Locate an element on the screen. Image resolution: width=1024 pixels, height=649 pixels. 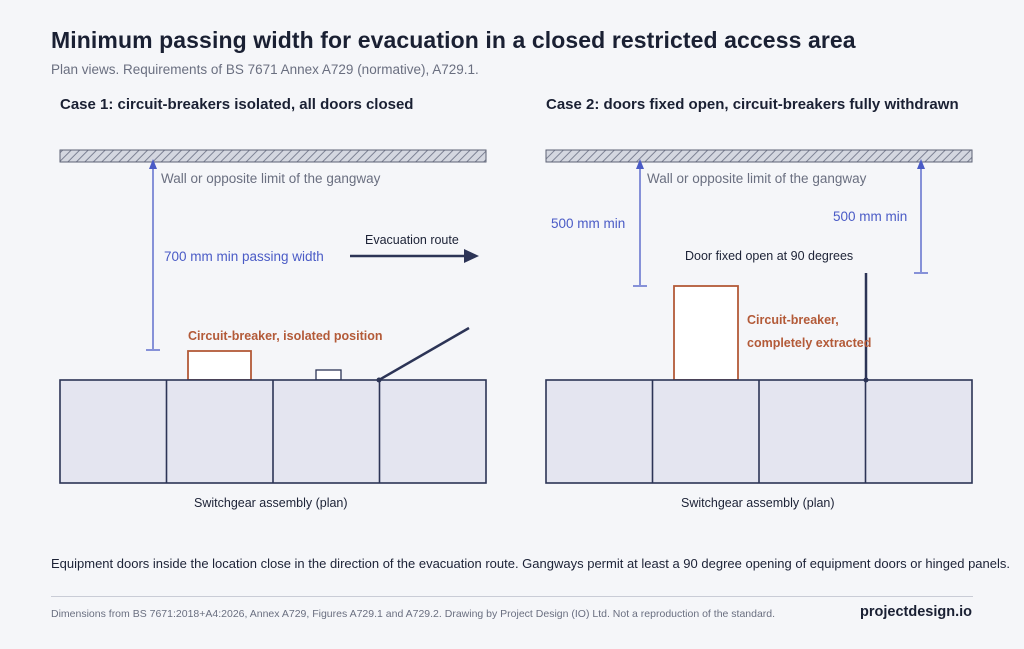
case2-breaker-label-line2: completely extracted is located at coordinates (809, 343).